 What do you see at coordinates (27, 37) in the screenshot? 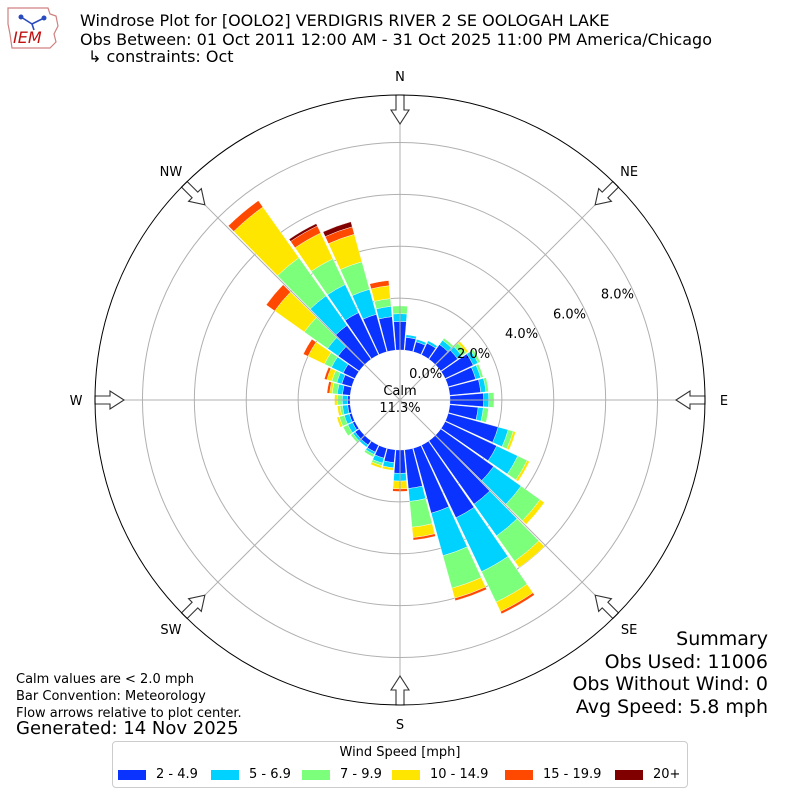
I see `svg-text: IEM` at bounding box center [27, 37].